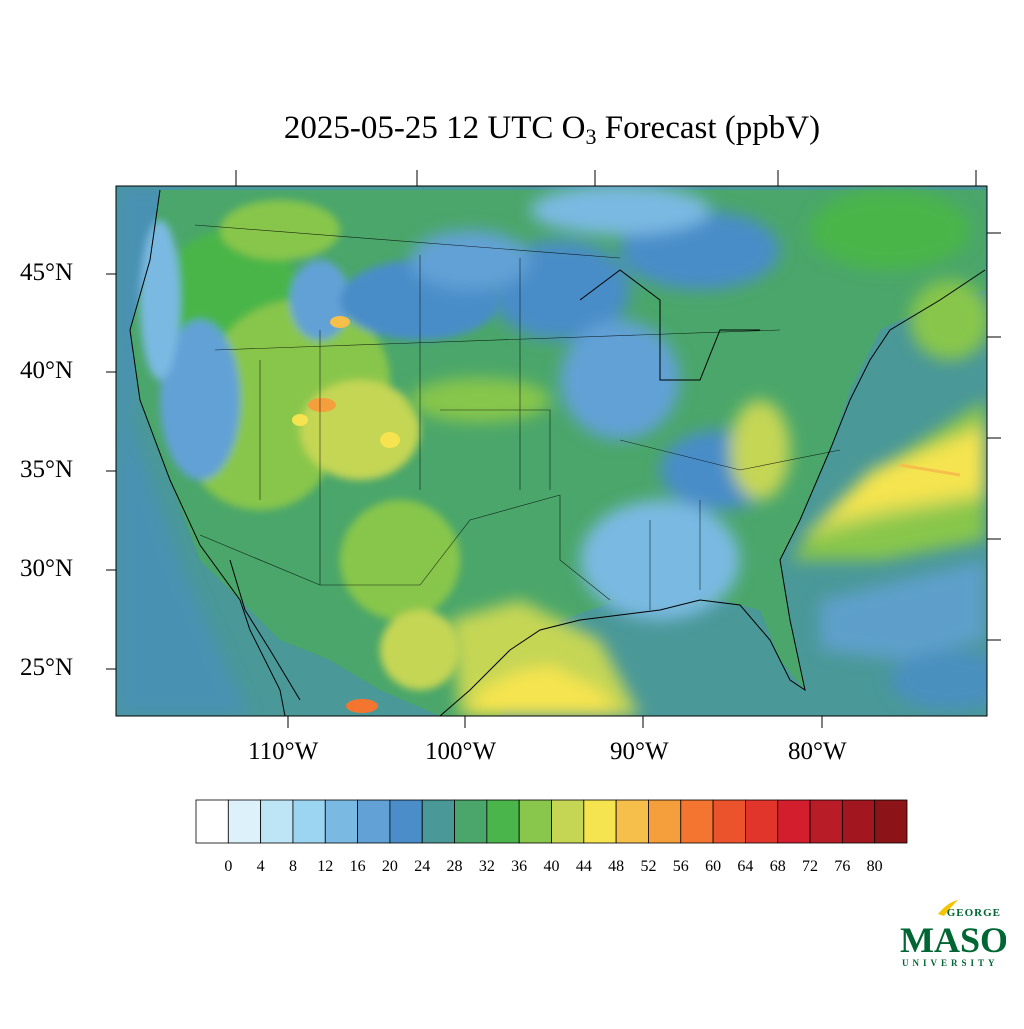 The image size is (1024, 1029). What do you see at coordinates (842, 866) in the screenshot?
I see `colorbar-tick-label: 76` at bounding box center [842, 866].